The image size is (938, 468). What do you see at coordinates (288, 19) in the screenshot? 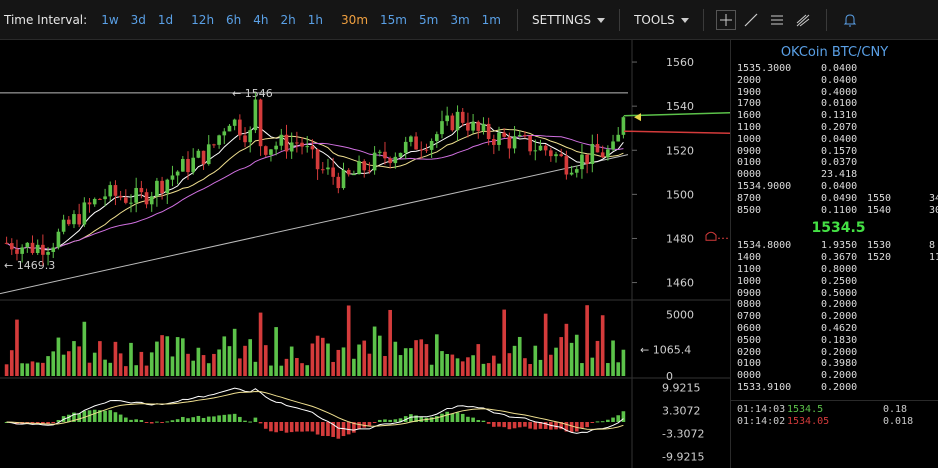
I see `interval-2h-button: 2h` at bounding box center [288, 19].